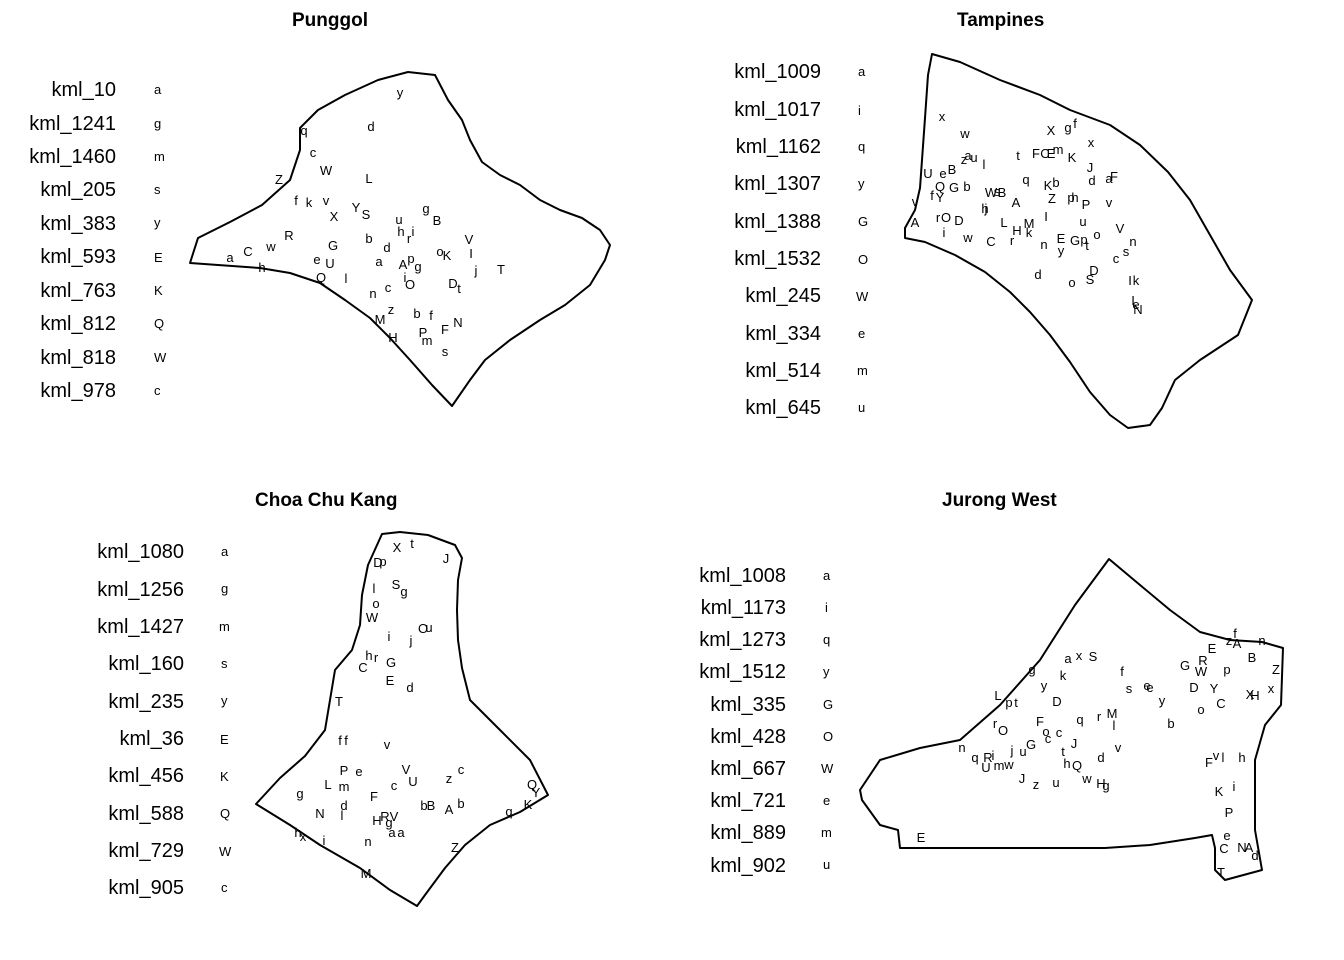 The width and height of the screenshot is (1344, 960). Describe the element at coordinates (1063, 675) in the screenshot. I see `map-point-label: k` at that location.